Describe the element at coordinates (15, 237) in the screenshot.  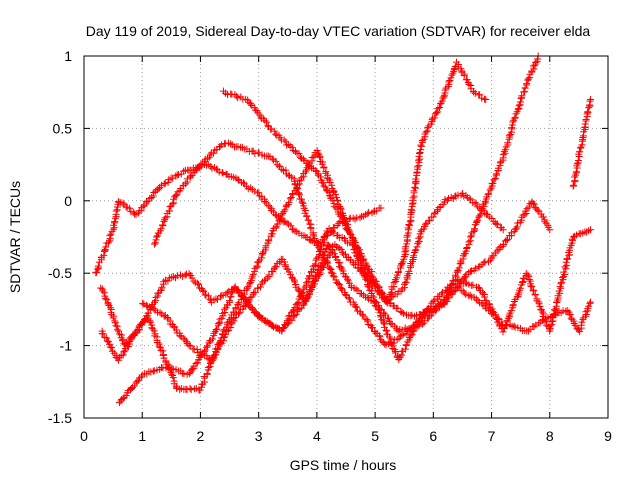
I see `y-axis-label: SDTVAR / TECUs` at that location.